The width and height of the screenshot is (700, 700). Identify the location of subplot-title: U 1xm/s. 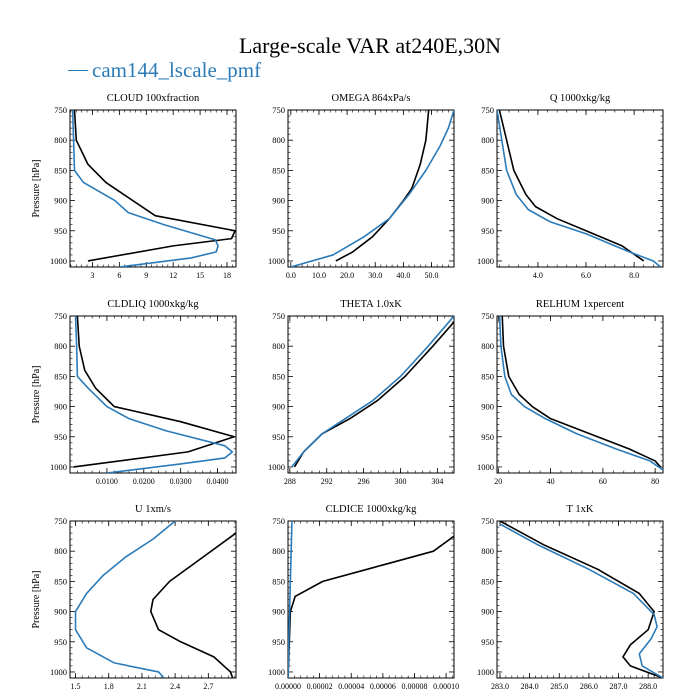
(153, 509).